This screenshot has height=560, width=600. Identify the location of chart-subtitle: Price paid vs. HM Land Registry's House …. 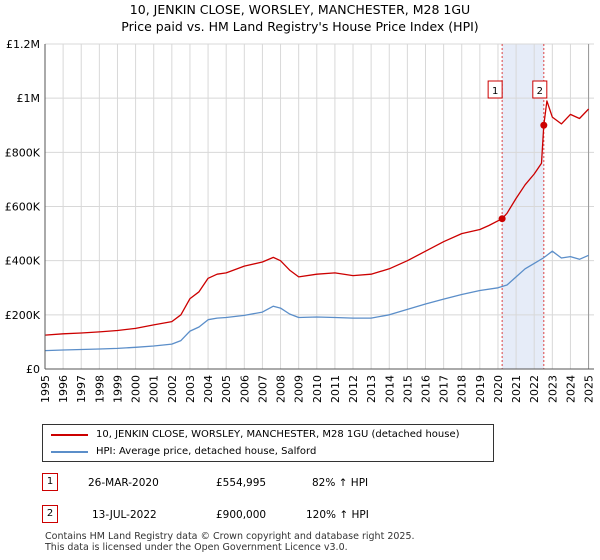
(300, 26).